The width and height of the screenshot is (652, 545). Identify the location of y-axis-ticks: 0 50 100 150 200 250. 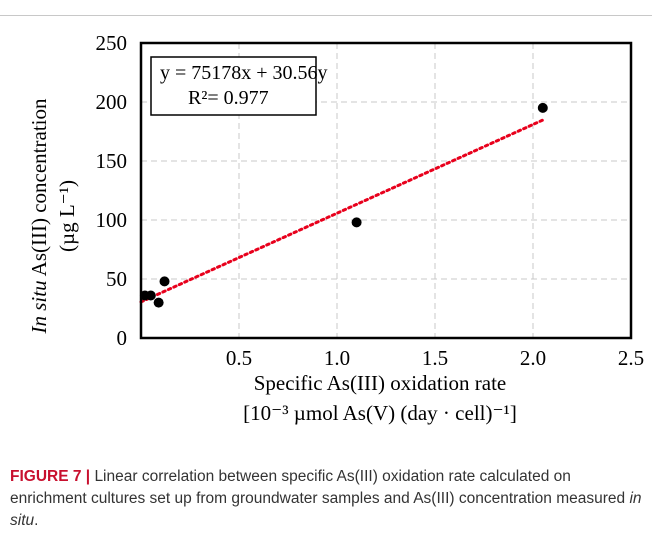
(112, 190).